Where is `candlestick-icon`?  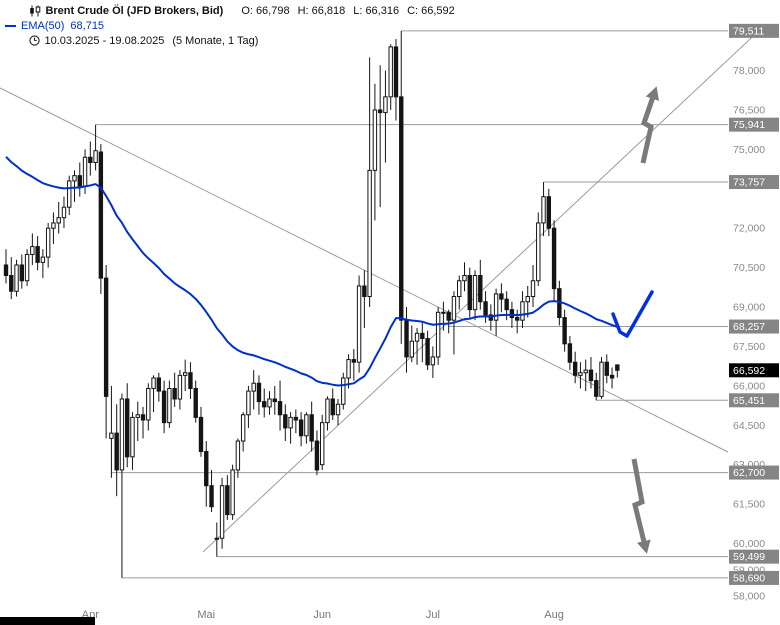
candlestick-icon is located at coordinates (23, 11).